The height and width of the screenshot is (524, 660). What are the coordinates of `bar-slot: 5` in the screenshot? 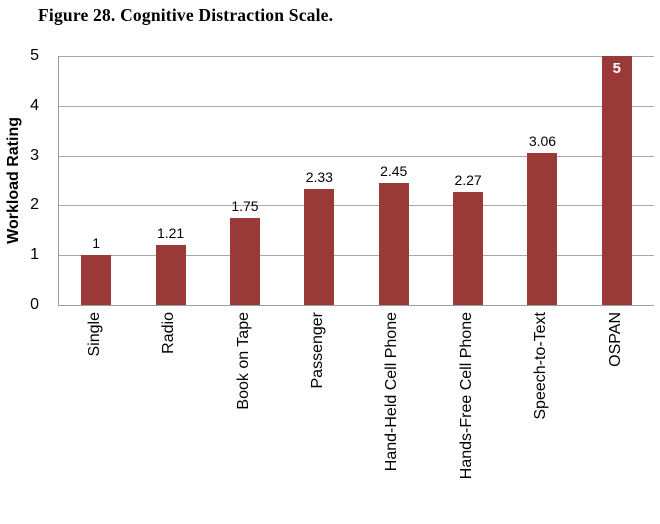 It's located at (617, 180).